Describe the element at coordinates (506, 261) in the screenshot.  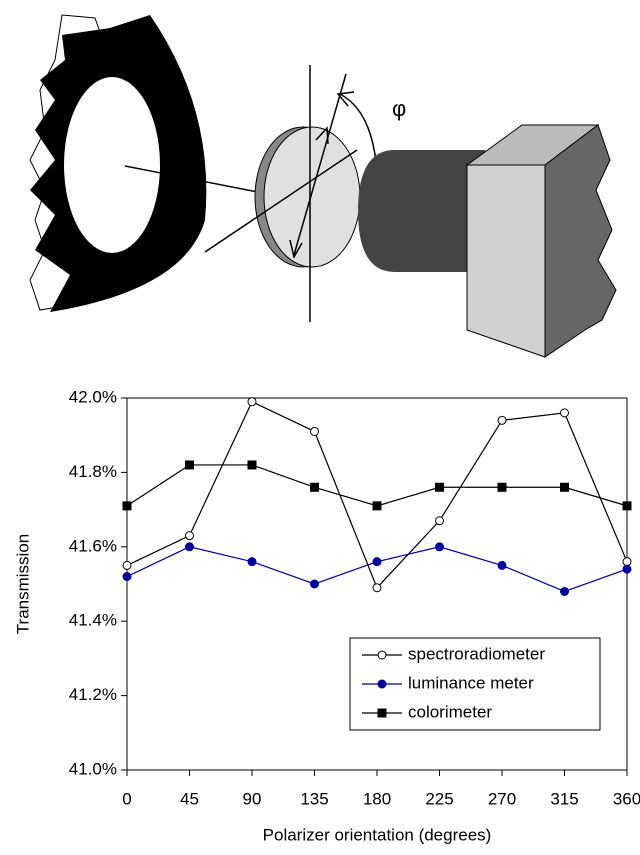
I see `block-front` at that location.